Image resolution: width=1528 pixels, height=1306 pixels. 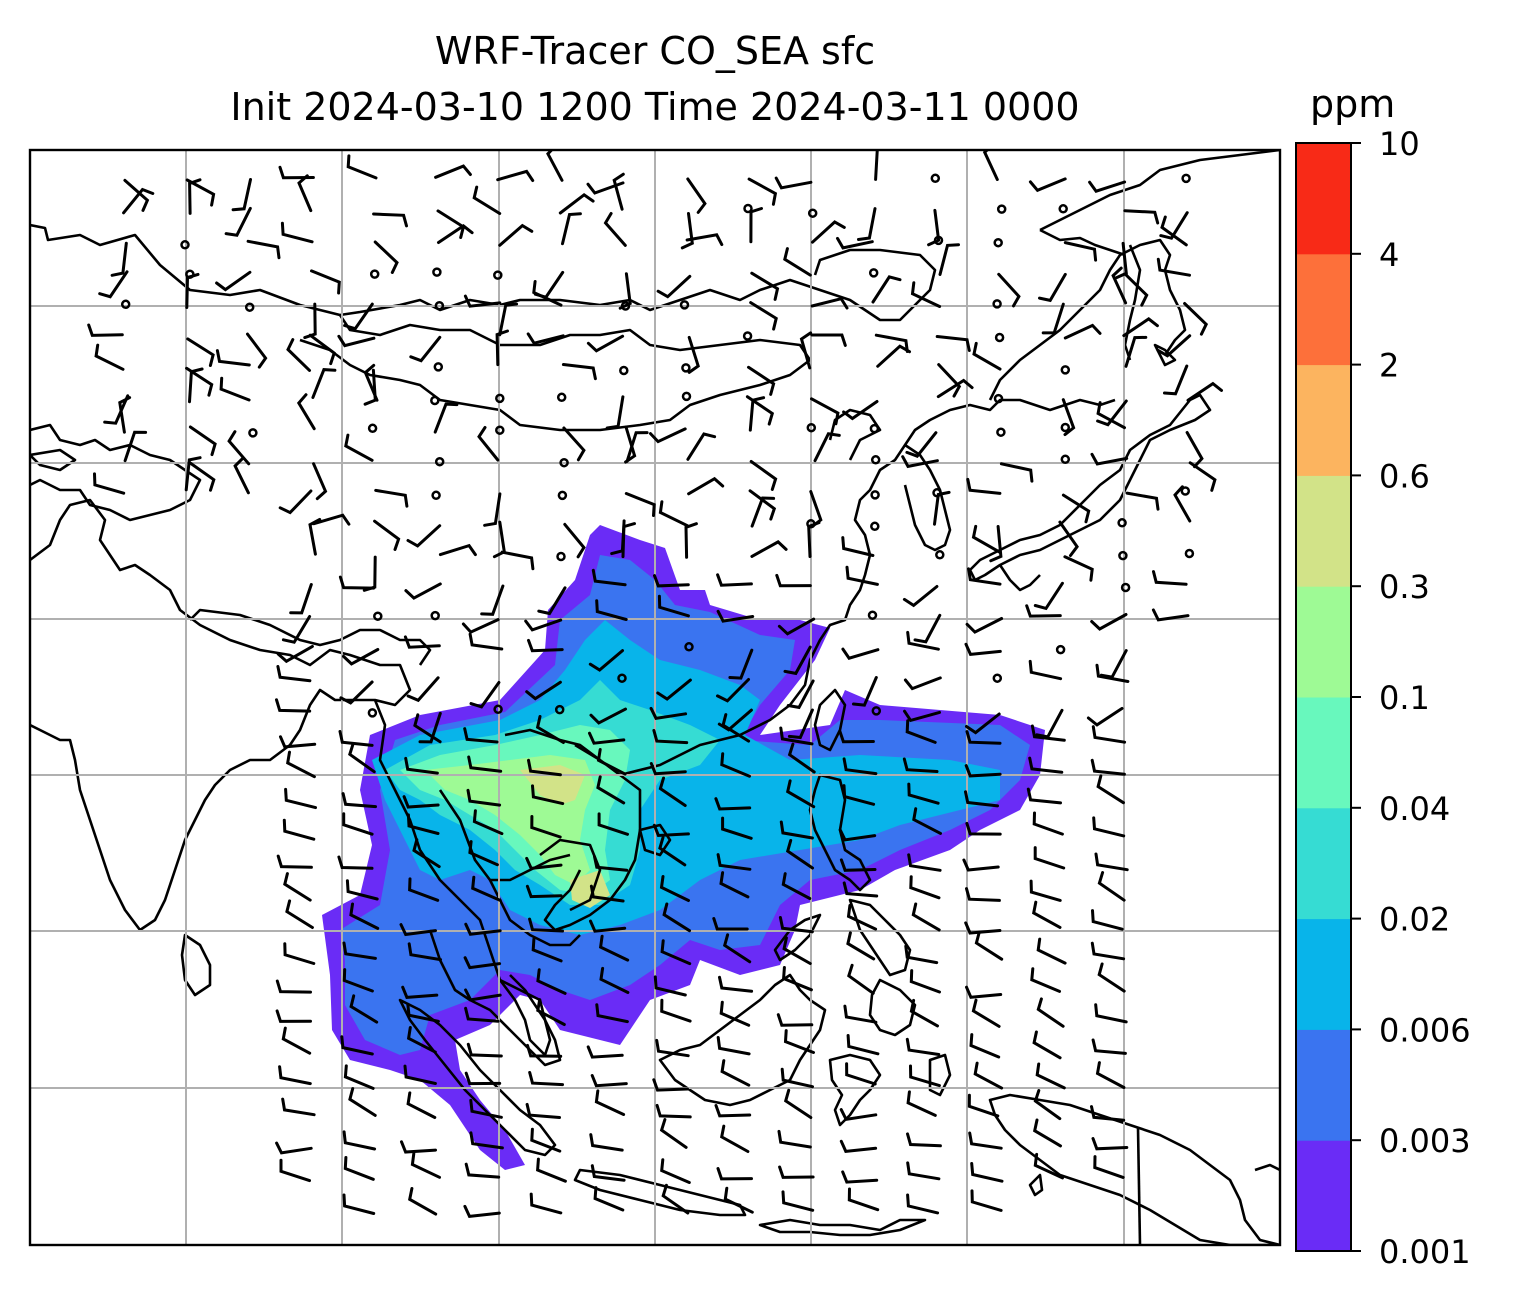 I want to click on border-tibet, so click(x=310, y=637).